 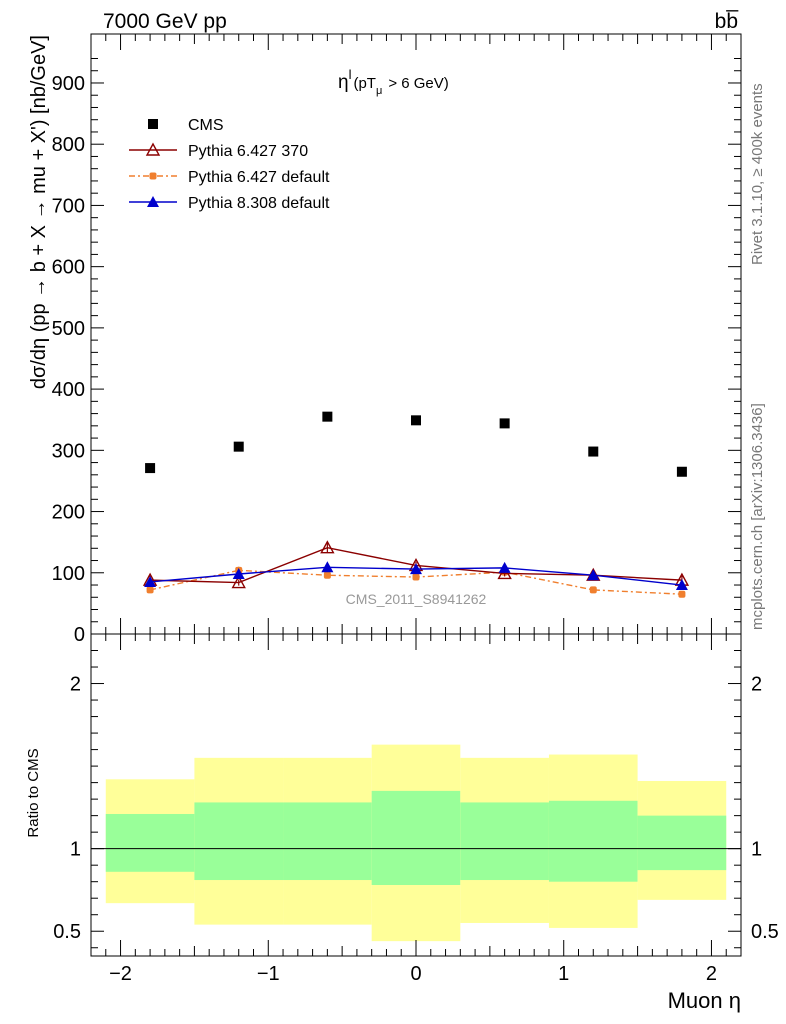 What do you see at coordinates (68, 145) in the screenshot?
I see `main-ytick-label: 800` at bounding box center [68, 145].